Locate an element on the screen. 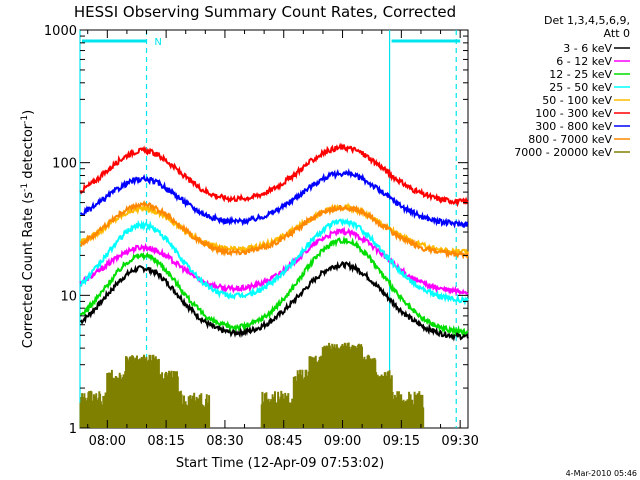 The height and width of the screenshot is (480, 640). y-axis-label: Corrected Count Rate (s-1 detector-1) is located at coordinates (28, 229).